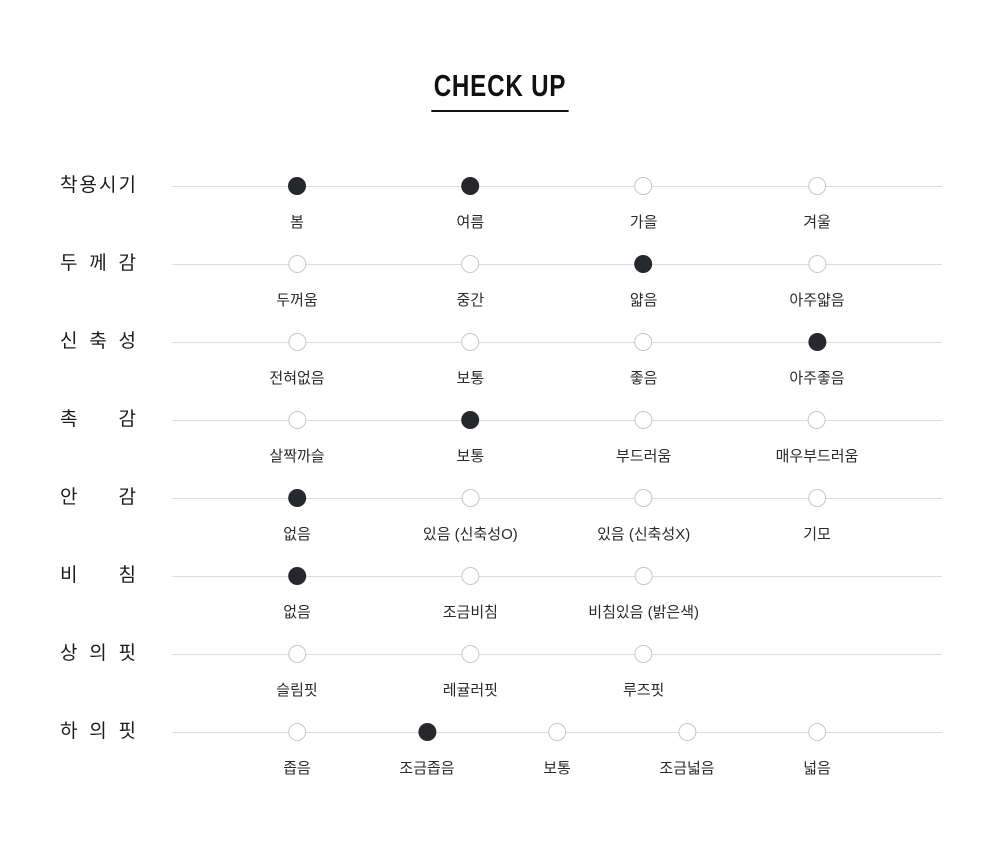  What do you see at coordinates (557, 438) in the screenshot?
I see `option-track-line: 살짝까슬 보통 부드러움 매우부드러움` at bounding box center [557, 438].